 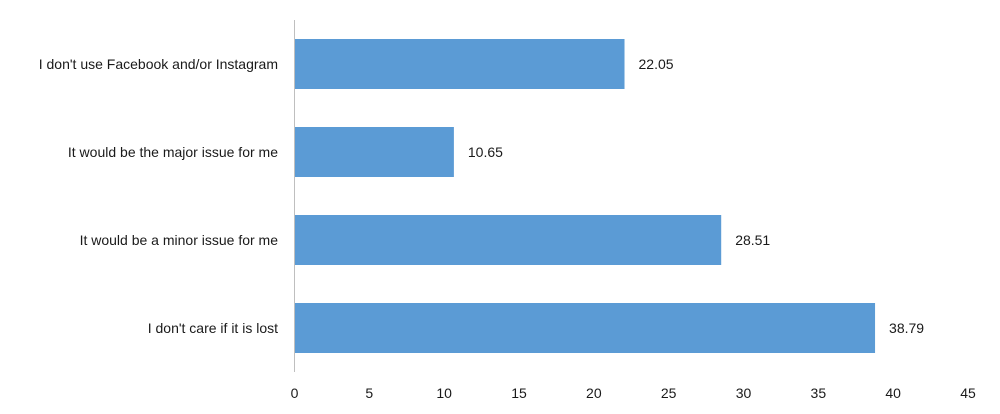 I want to click on x-tick-label: 10, so click(x=444, y=393).